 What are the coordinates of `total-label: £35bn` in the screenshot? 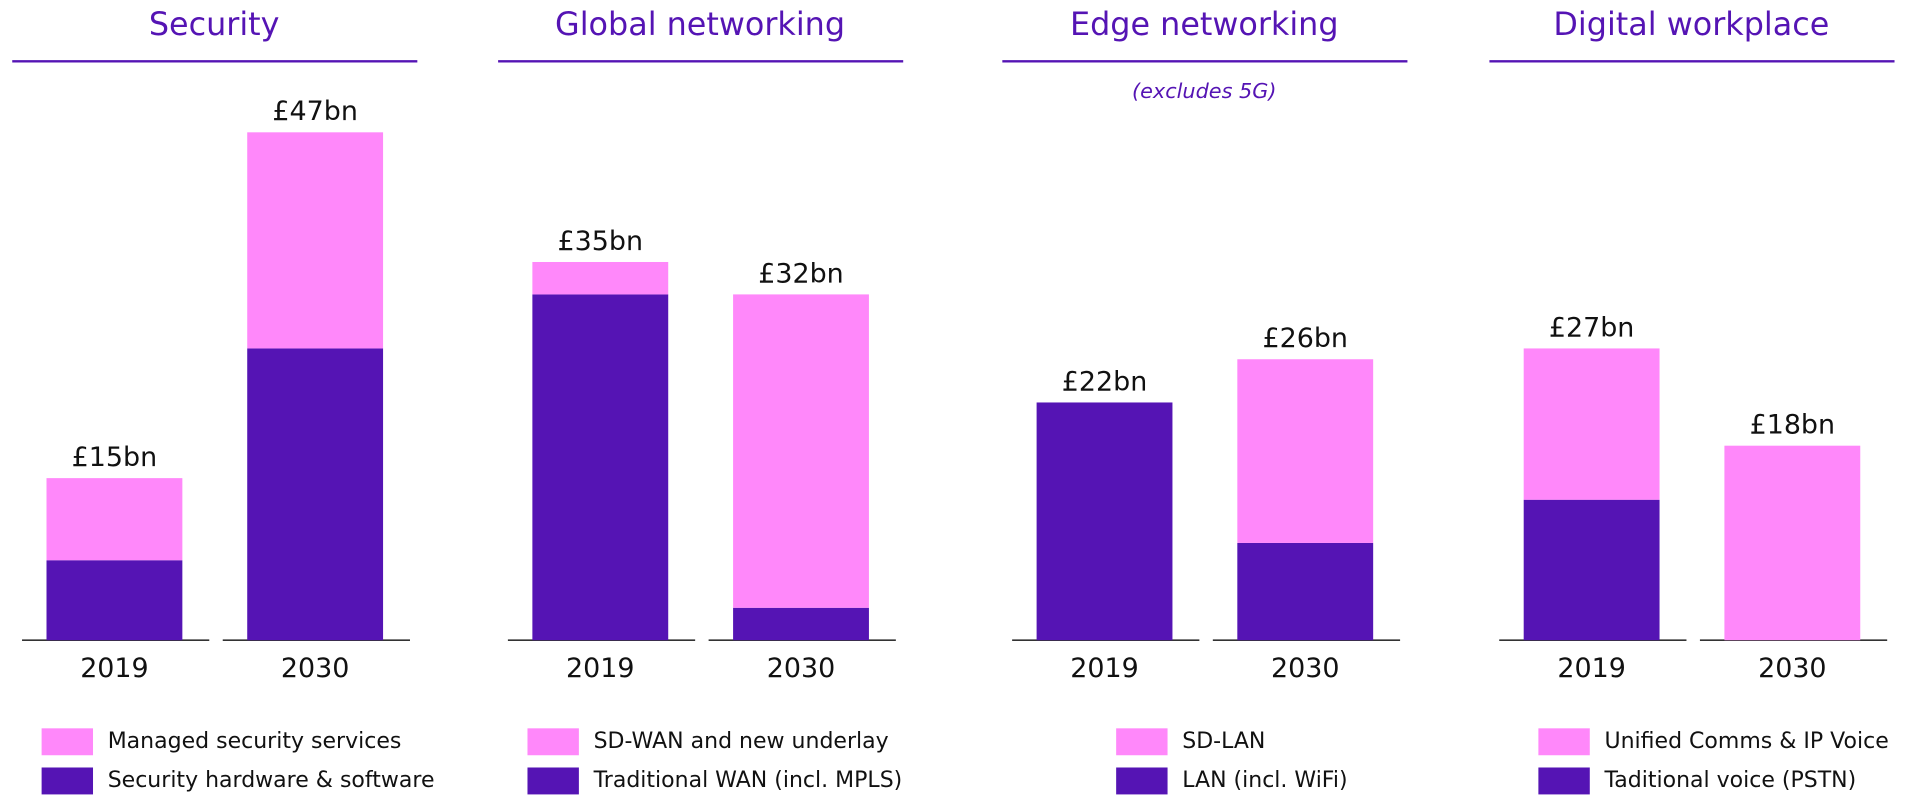 It's located at (600, 241).